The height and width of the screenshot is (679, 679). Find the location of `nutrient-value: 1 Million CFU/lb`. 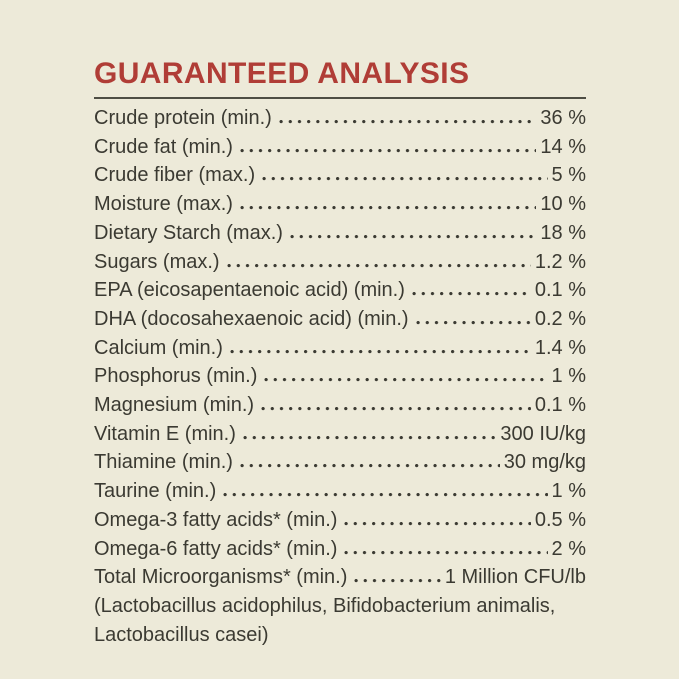

nutrient-value: 1 Million CFU/lb is located at coordinates (515, 577).